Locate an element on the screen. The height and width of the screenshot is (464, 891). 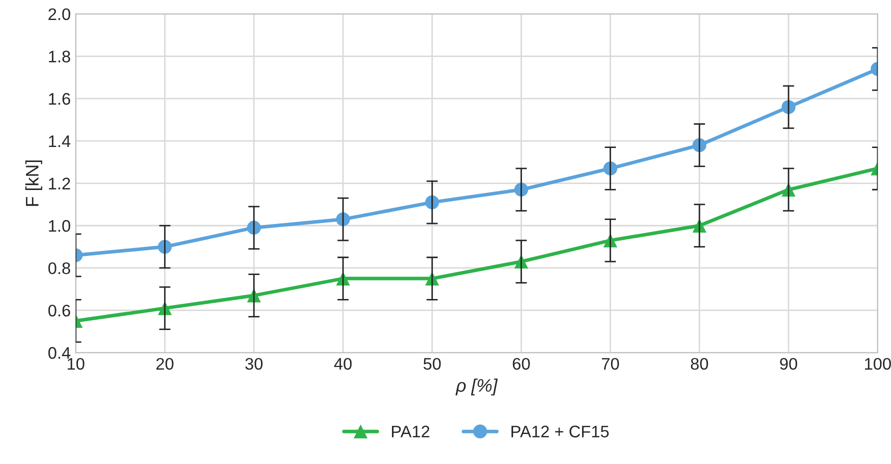
y-tick-label: 1.6 is located at coordinates (59, 99).